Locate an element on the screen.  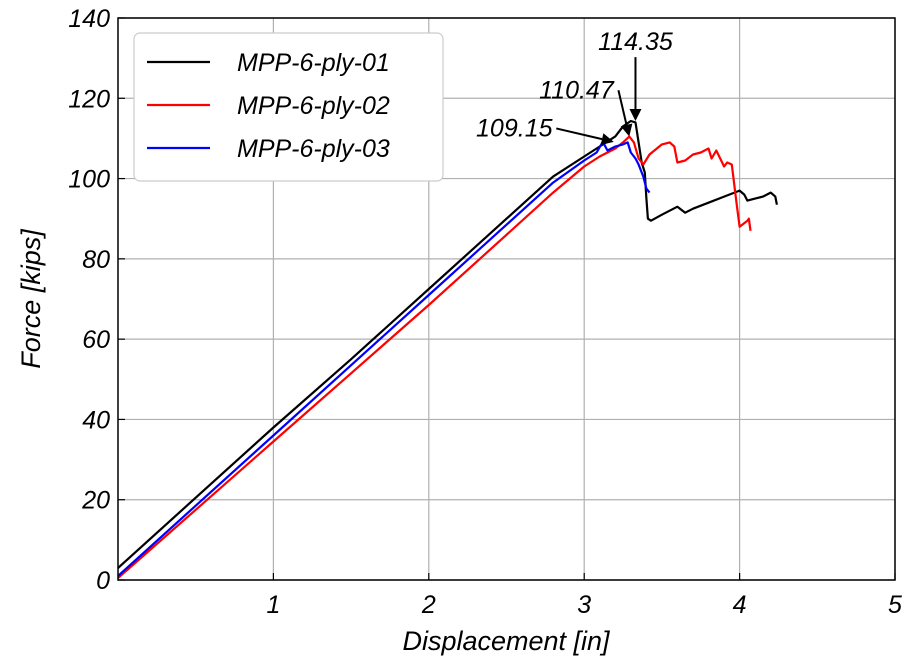
y-tick-label: 40 is located at coordinates (96, 420).